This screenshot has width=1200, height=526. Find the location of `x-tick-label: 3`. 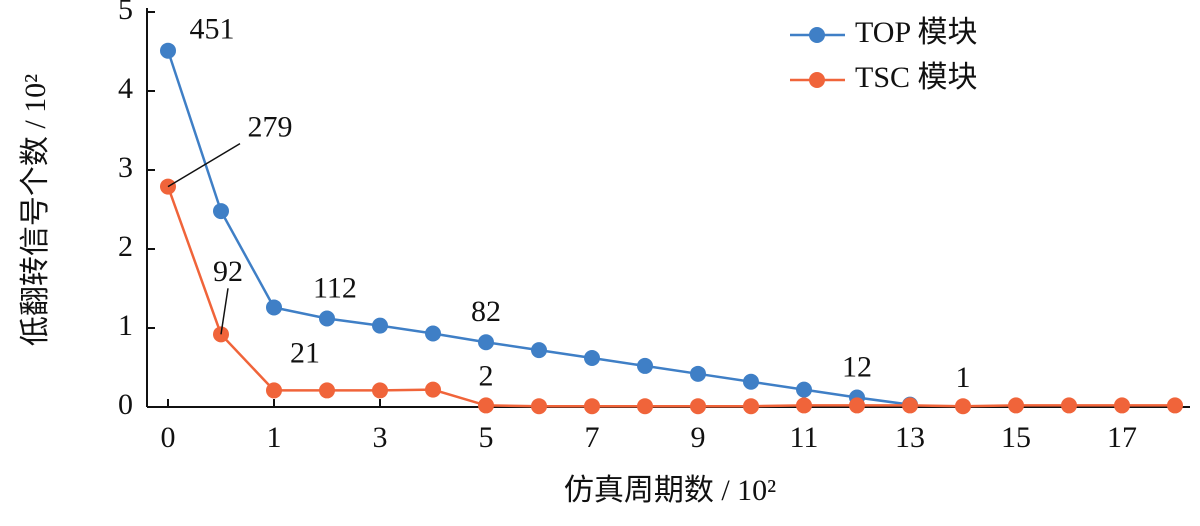

x-tick-label: 3 is located at coordinates (380, 437).